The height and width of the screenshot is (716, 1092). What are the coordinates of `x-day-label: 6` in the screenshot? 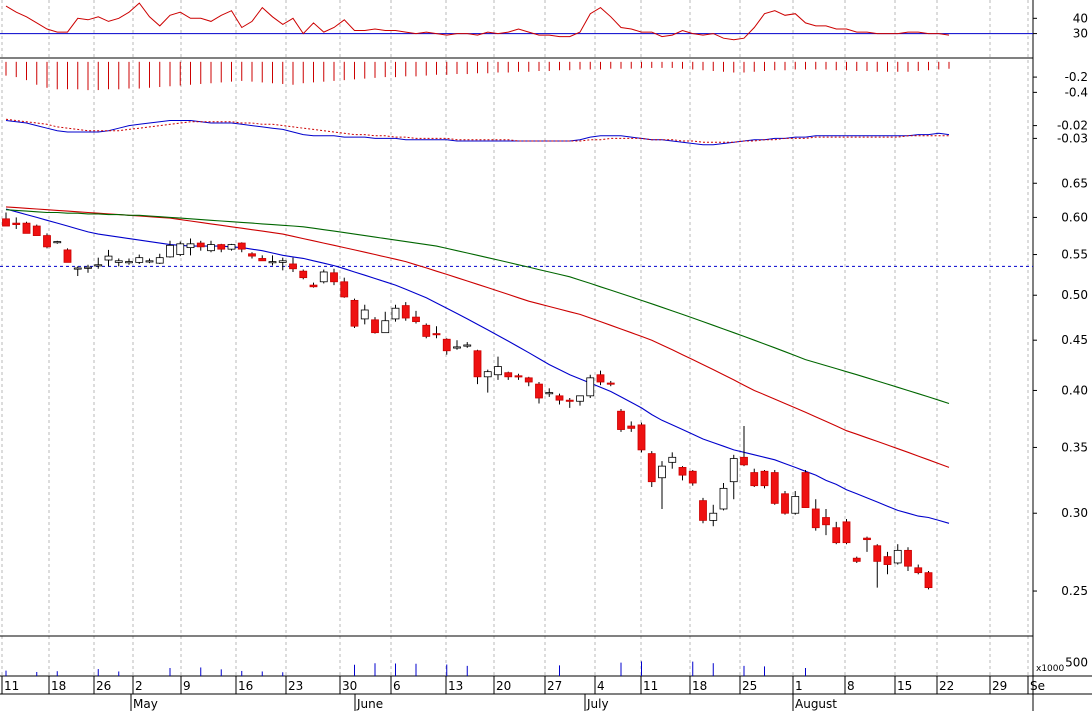 It's located at (397, 686).